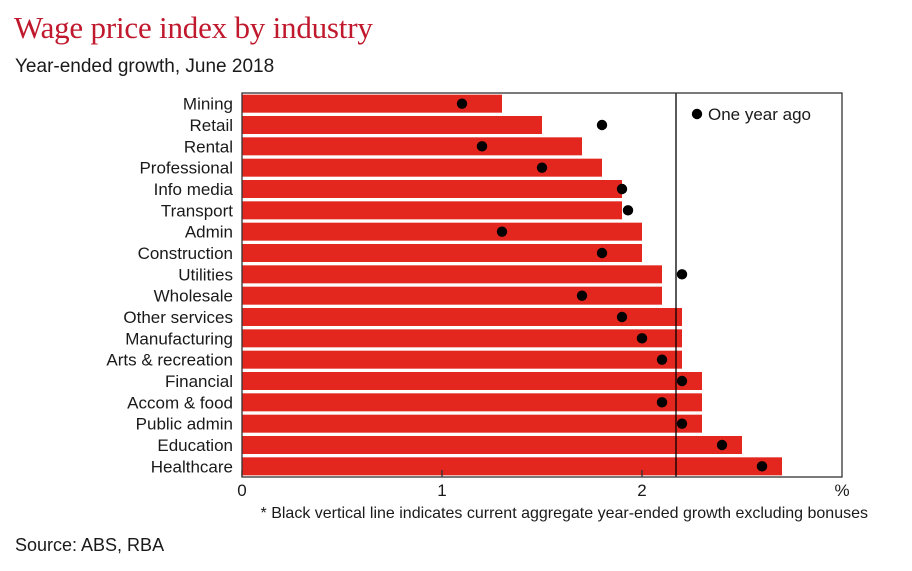 The width and height of the screenshot is (912, 571). I want to click on x-tick-label: 2, so click(641, 490).